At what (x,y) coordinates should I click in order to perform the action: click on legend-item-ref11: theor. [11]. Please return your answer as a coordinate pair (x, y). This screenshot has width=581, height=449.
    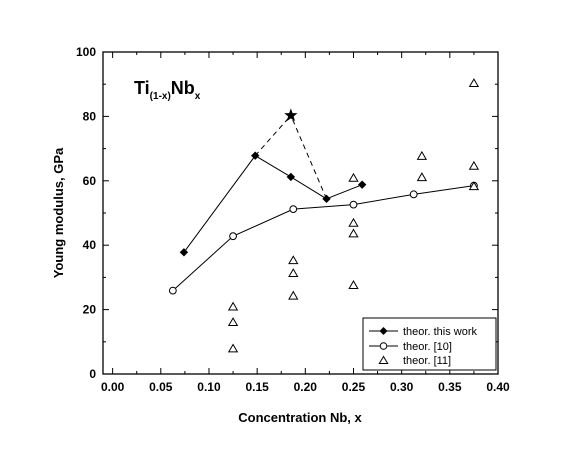
    Looking at the image, I should click on (414, 361).